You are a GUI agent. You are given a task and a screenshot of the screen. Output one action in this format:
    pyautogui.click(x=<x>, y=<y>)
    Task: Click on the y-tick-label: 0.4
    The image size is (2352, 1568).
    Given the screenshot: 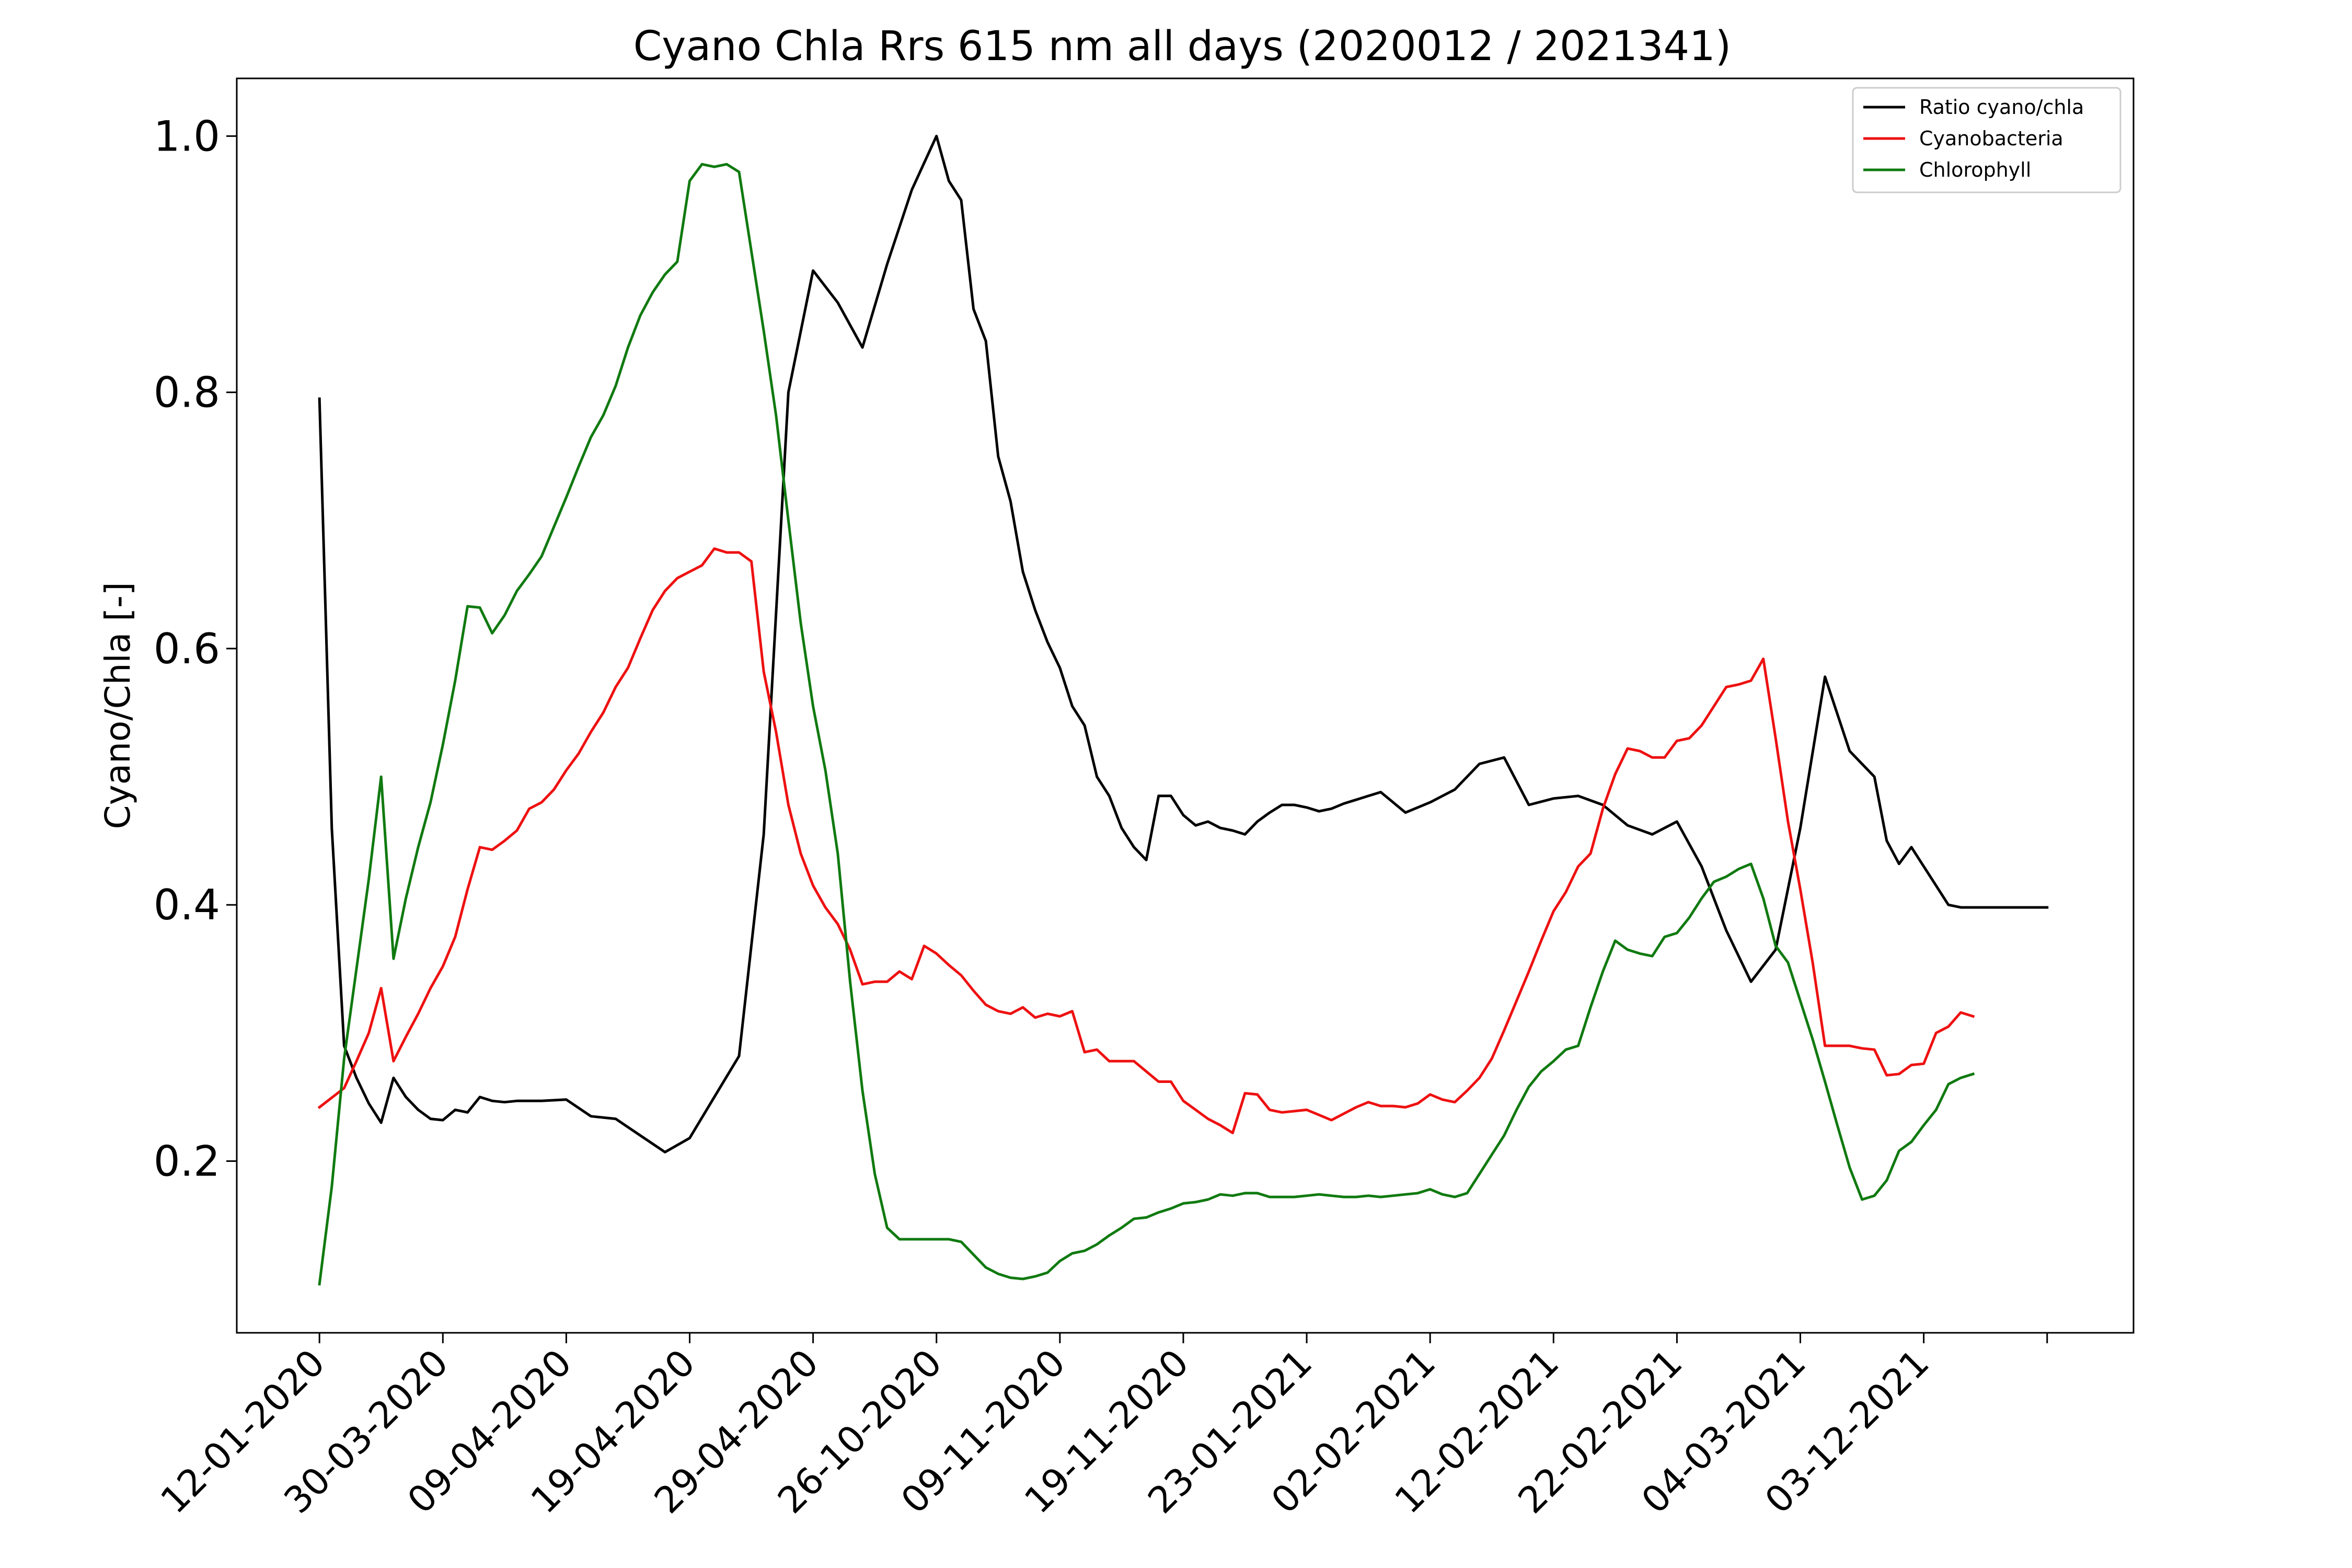 What is the action you would take?
    pyautogui.click(x=187, y=905)
    